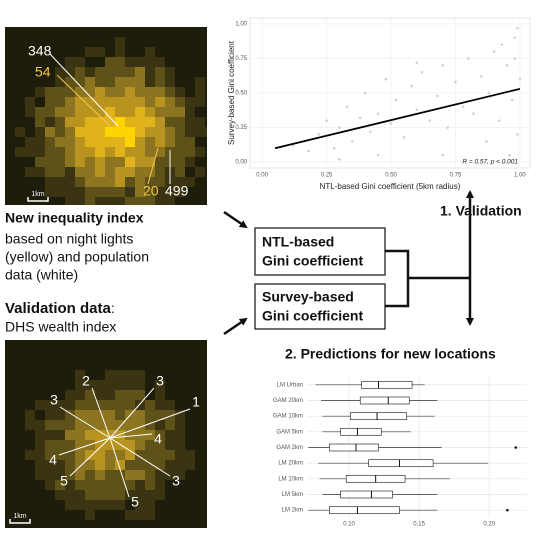 The width and height of the screenshot is (550, 550). I want to click on category-label: GAM 5km, so click(289, 432).